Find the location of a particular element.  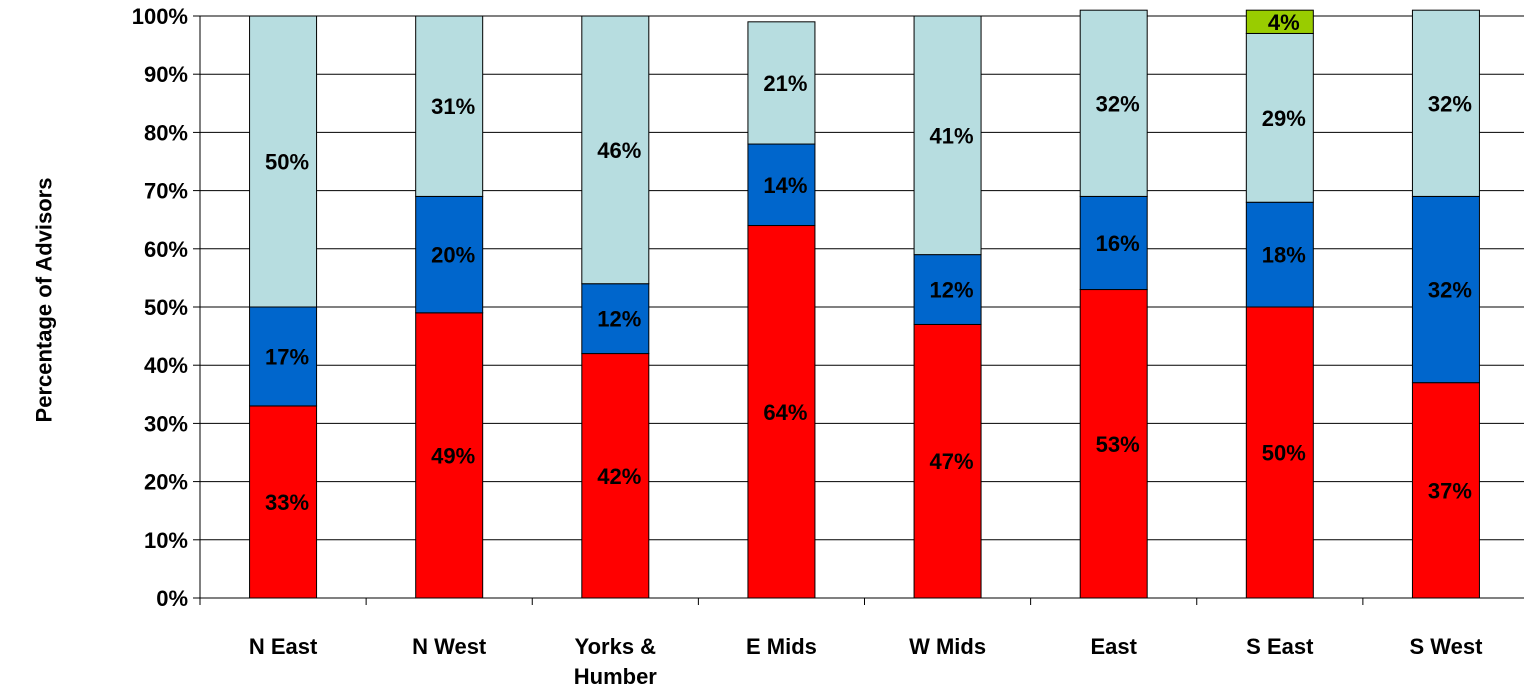

y-tick-label: 30% is located at coordinates (166, 423).